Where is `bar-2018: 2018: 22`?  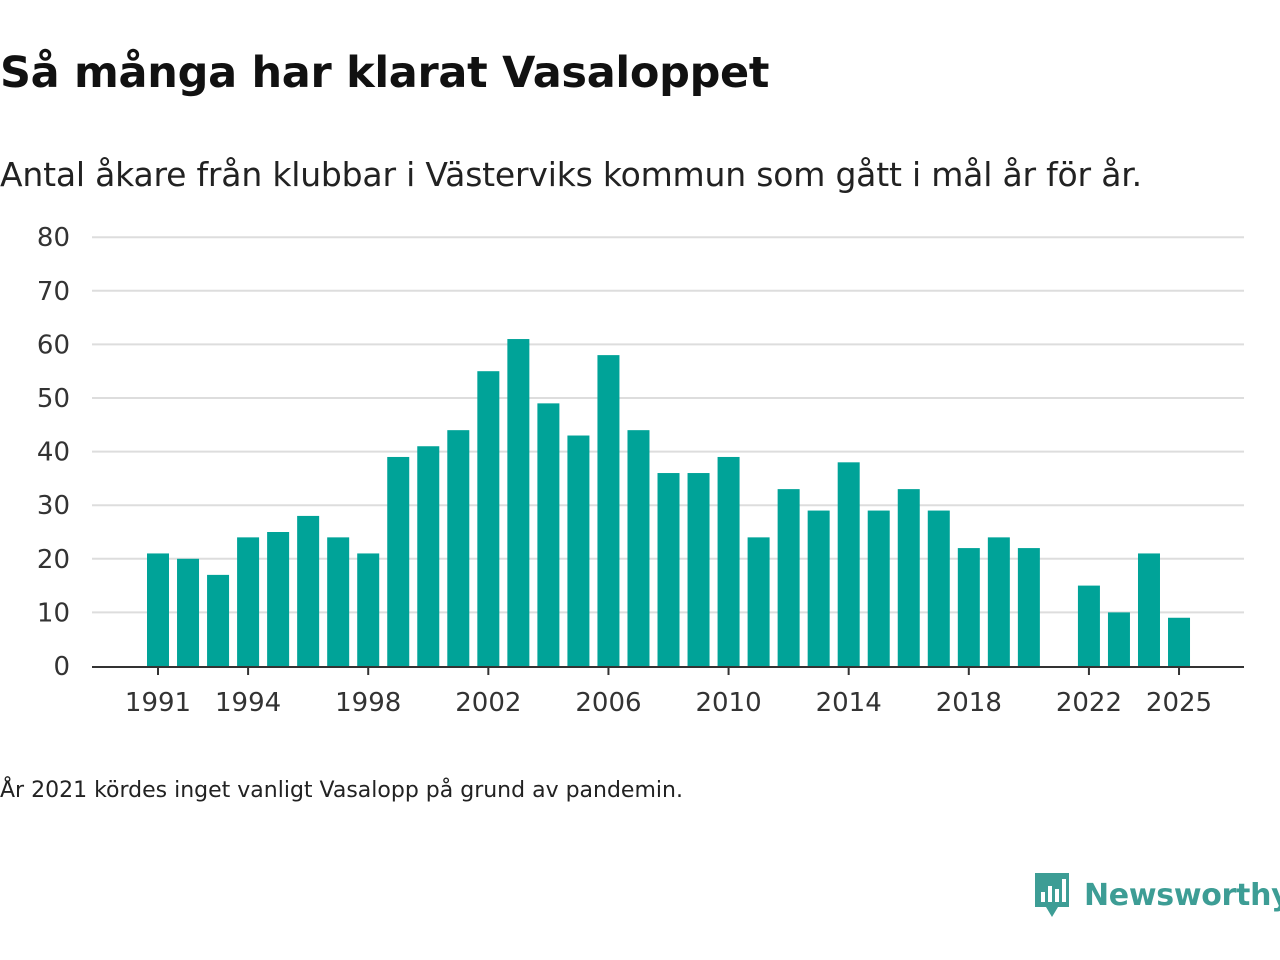 bar-2018: 2018: 22 is located at coordinates (968, 607).